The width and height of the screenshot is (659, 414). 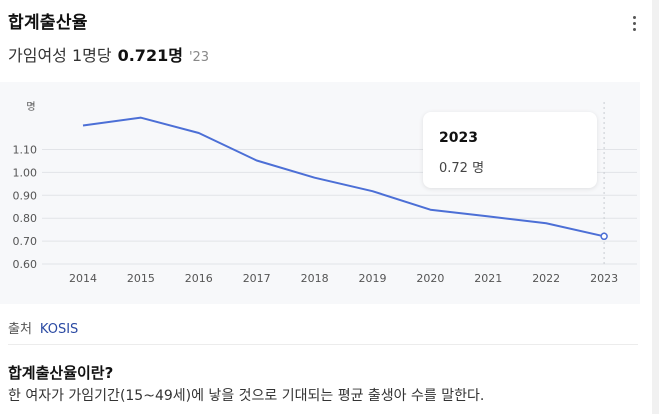 What do you see at coordinates (61, 373) in the screenshot?
I see `description-title: 합계출산율이란?` at bounding box center [61, 373].